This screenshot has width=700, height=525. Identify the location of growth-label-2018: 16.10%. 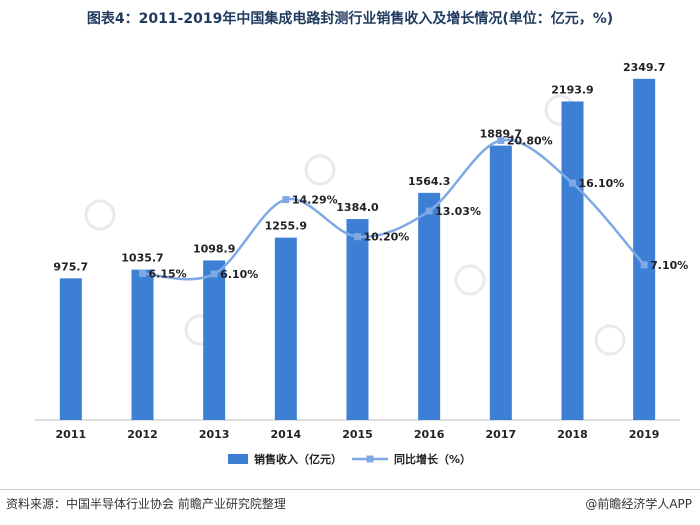
(602, 183).